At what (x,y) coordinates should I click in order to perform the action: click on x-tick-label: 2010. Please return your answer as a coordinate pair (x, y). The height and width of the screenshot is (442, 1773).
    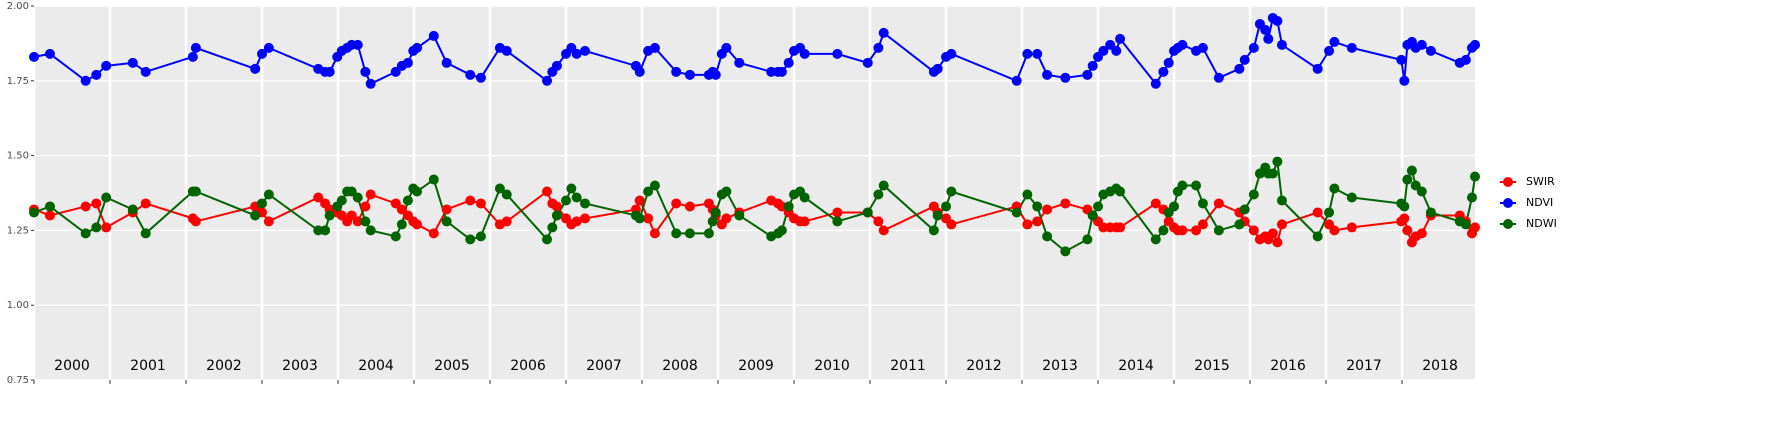
    Looking at the image, I should click on (832, 366).